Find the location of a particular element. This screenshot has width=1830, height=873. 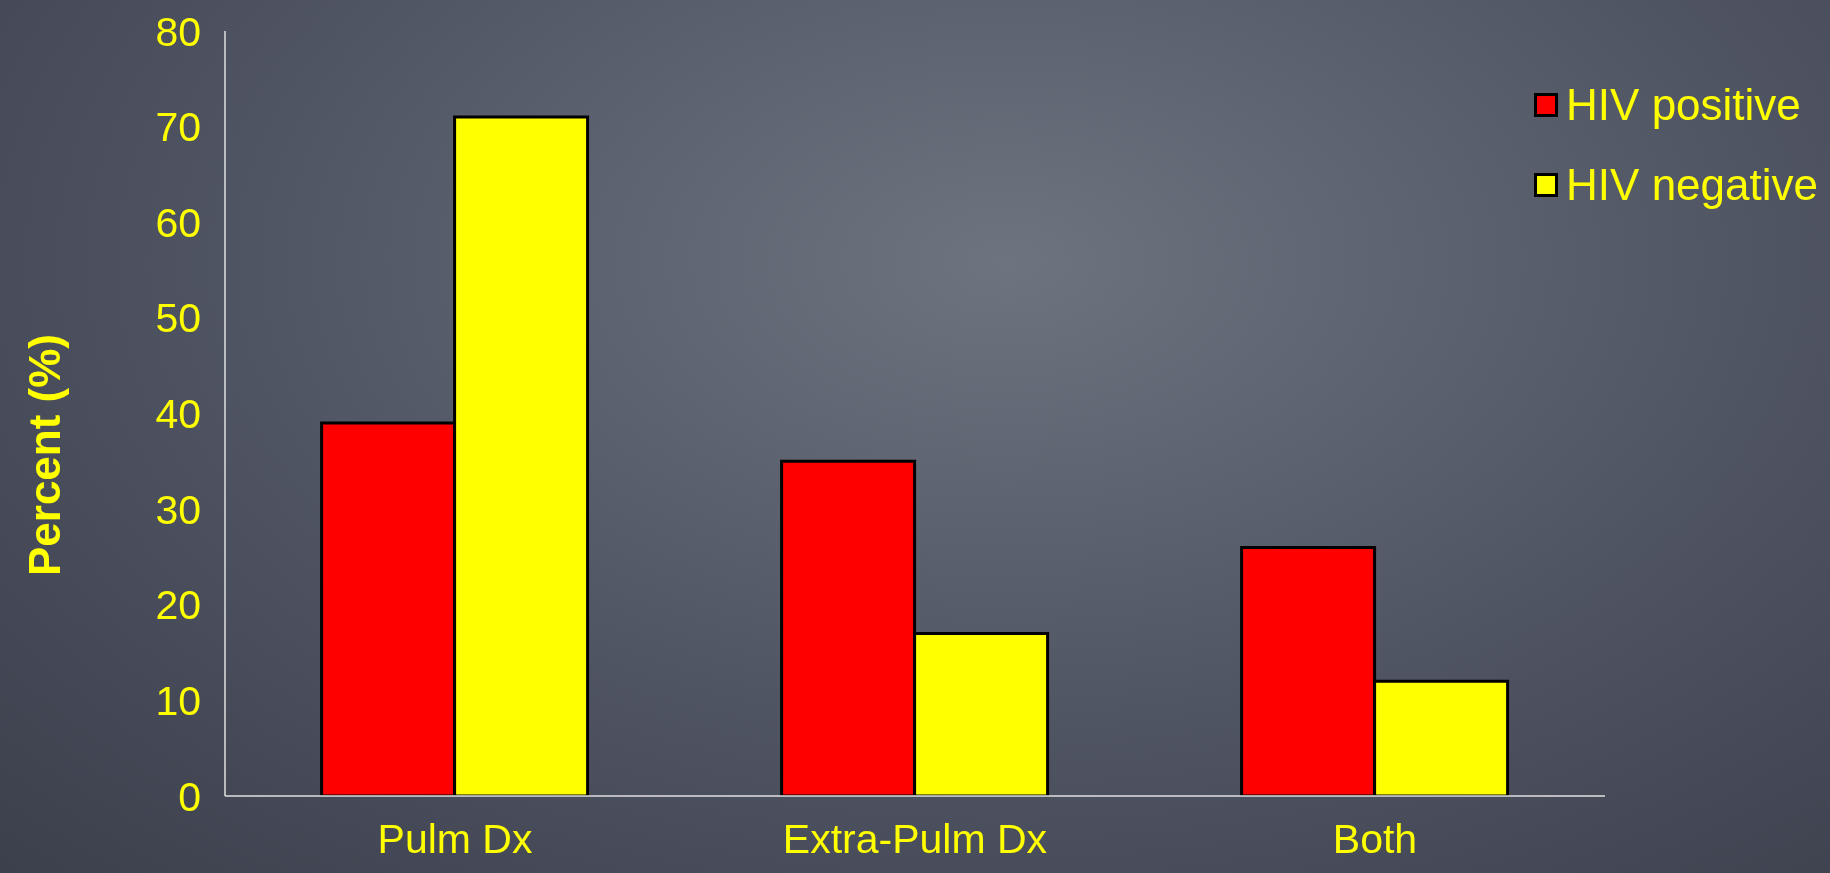

y-tick-label: 80 is located at coordinates (178, 31).